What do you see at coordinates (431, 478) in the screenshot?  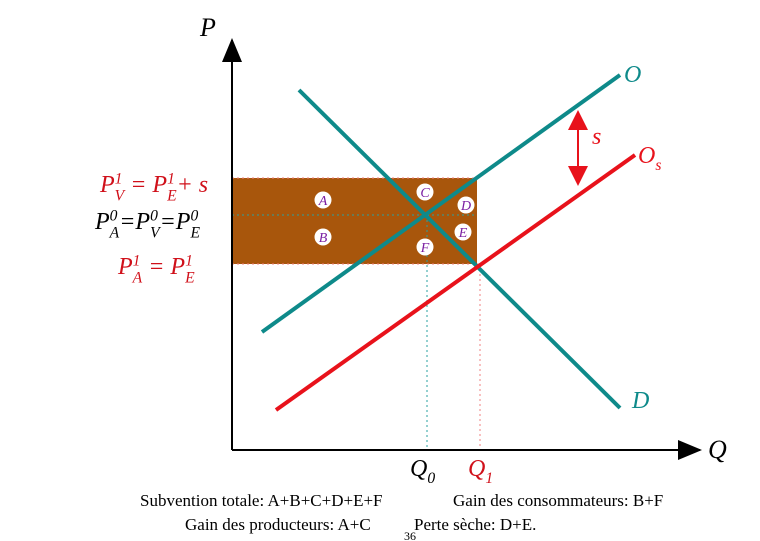 I see `label-sub: 0` at bounding box center [431, 478].